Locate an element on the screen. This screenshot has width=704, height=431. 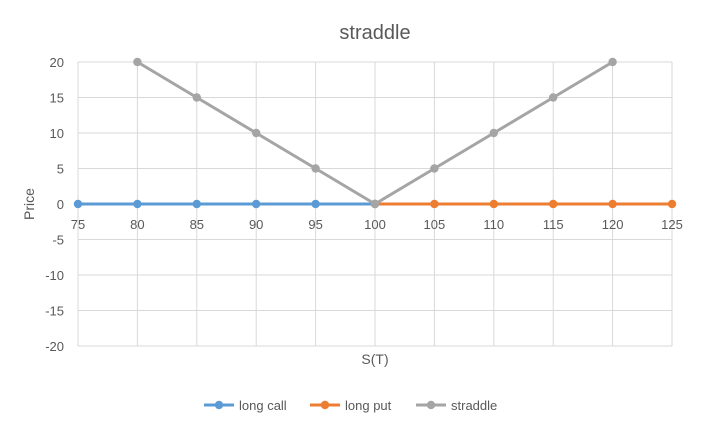
y-tick-label: -10 is located at coordinates (54, 275).